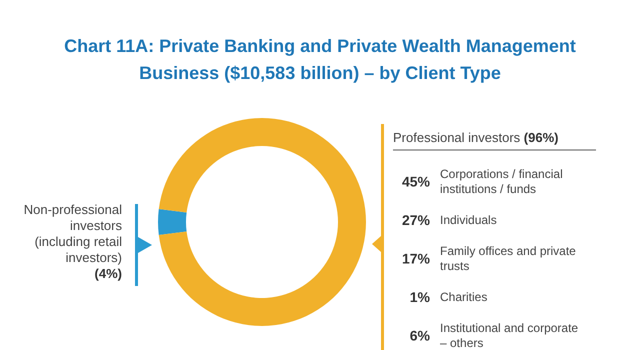  What do you see at coordinates (457, 137) in the screenshot?
I see `slice-label: Professional investors` at bounding box center [457, 137].